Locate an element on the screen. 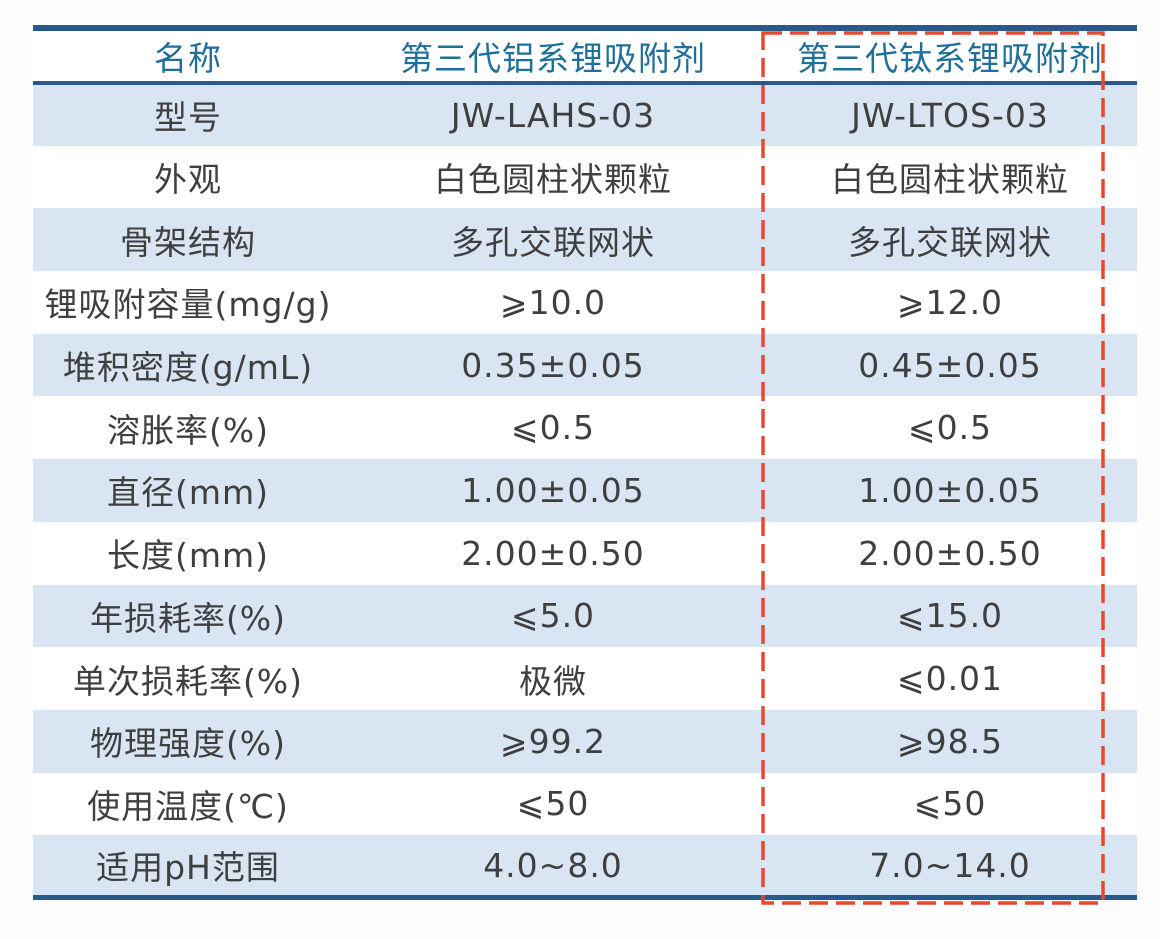 The image size is (1160, 939). col-header-aluminum-adsorbent: 第三代铝系锂吸附剂 is located at coordinates (553, 56).